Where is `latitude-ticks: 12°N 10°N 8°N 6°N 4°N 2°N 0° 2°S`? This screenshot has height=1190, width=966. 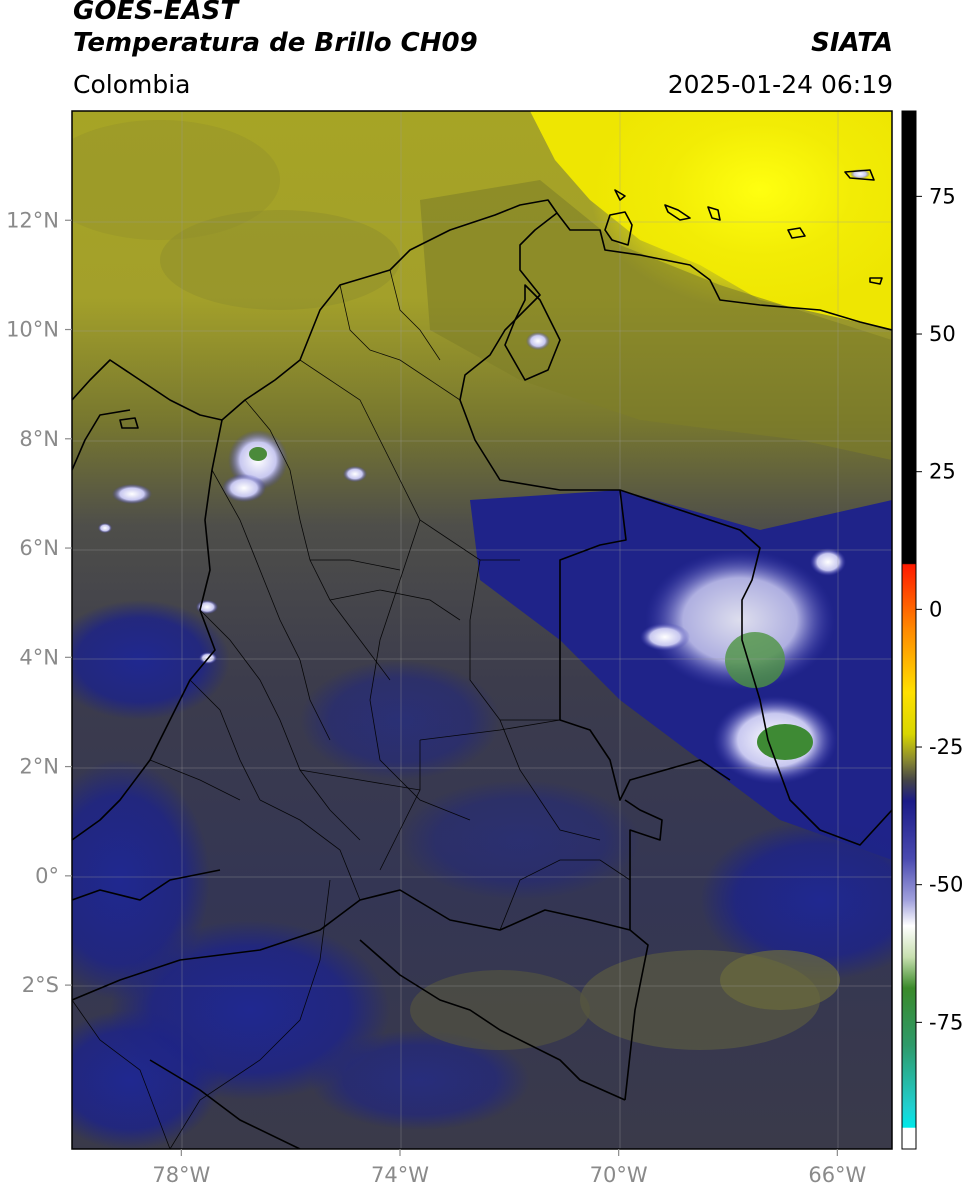
latitude-ticks: 12°N 10°N 8°N 6°N 4°N 2°N 0° 2°S is located at coordinates (39, 602).